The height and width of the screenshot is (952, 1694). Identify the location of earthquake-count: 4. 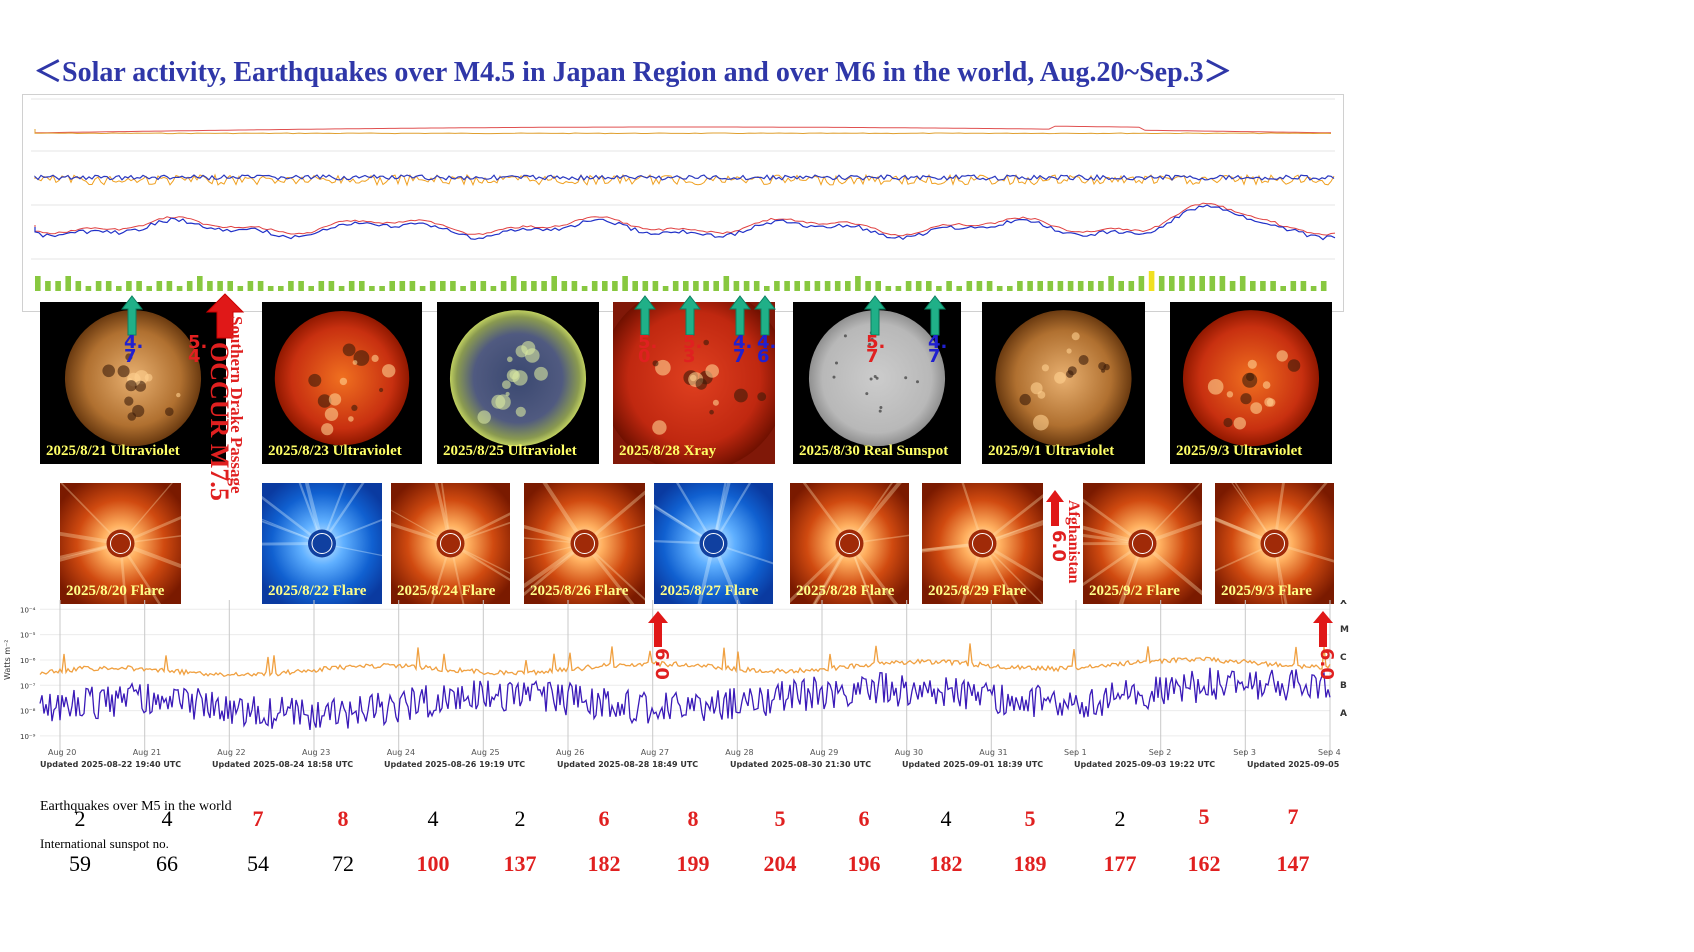
(167, 818).